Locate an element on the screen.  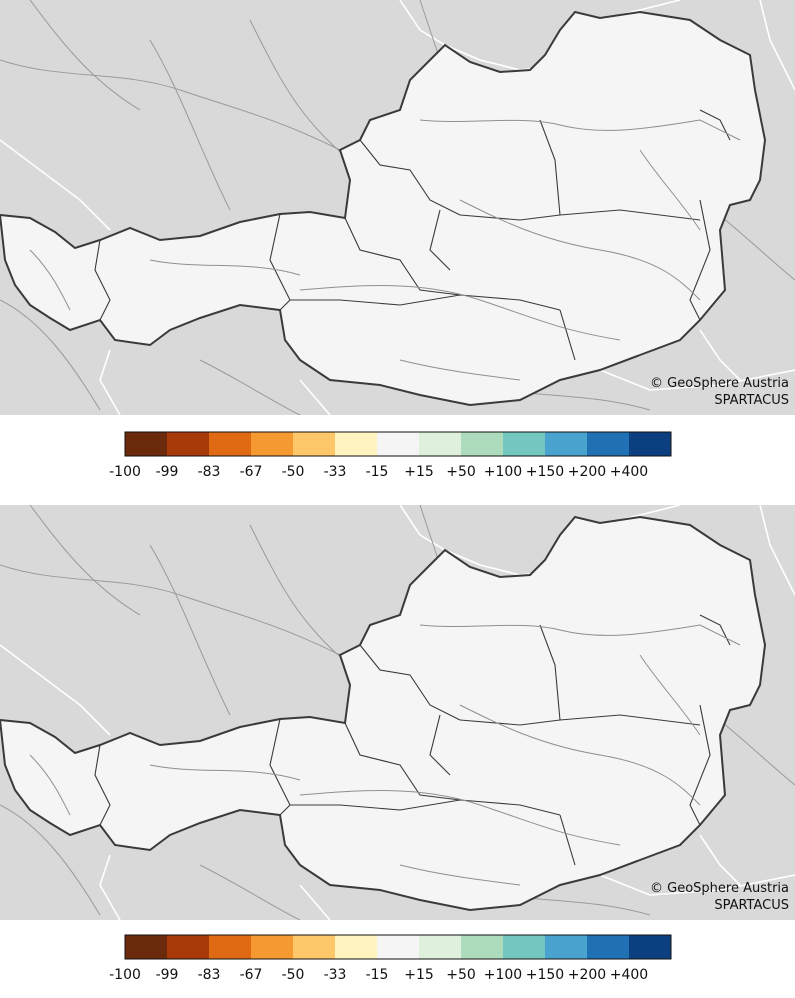
map-credit-top: © GeoSphere Austria SPARTACUS is located at coordinates (719, 392).